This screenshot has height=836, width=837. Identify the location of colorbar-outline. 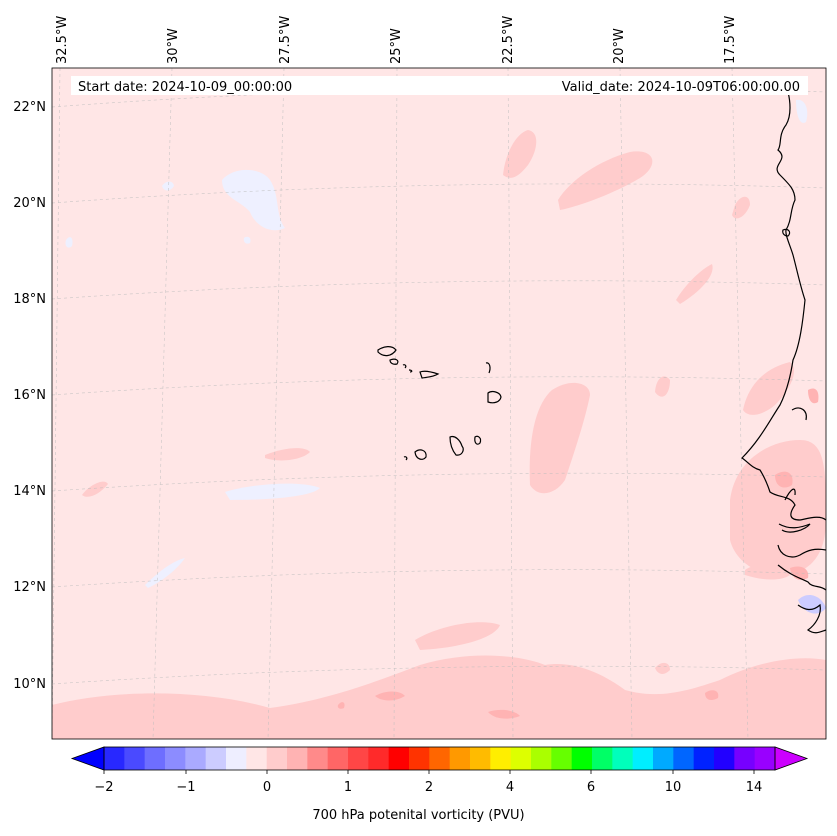
(439, 758).